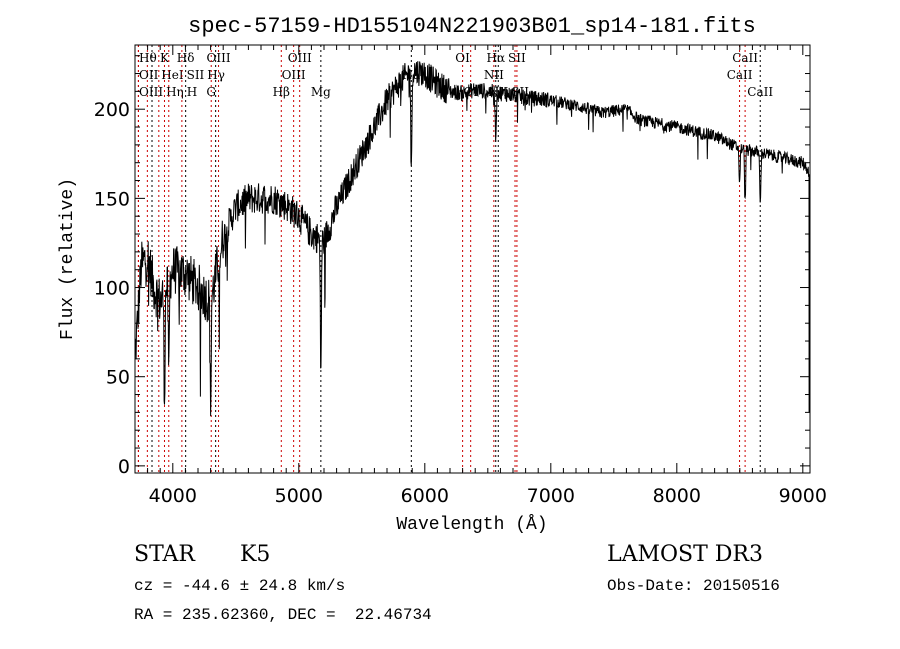 The image size is (900, 649). What do you see at coordinates (148, 58) in the screenshot?
I see `line-marker-label: Hθ` at bounding box center [148, 58].